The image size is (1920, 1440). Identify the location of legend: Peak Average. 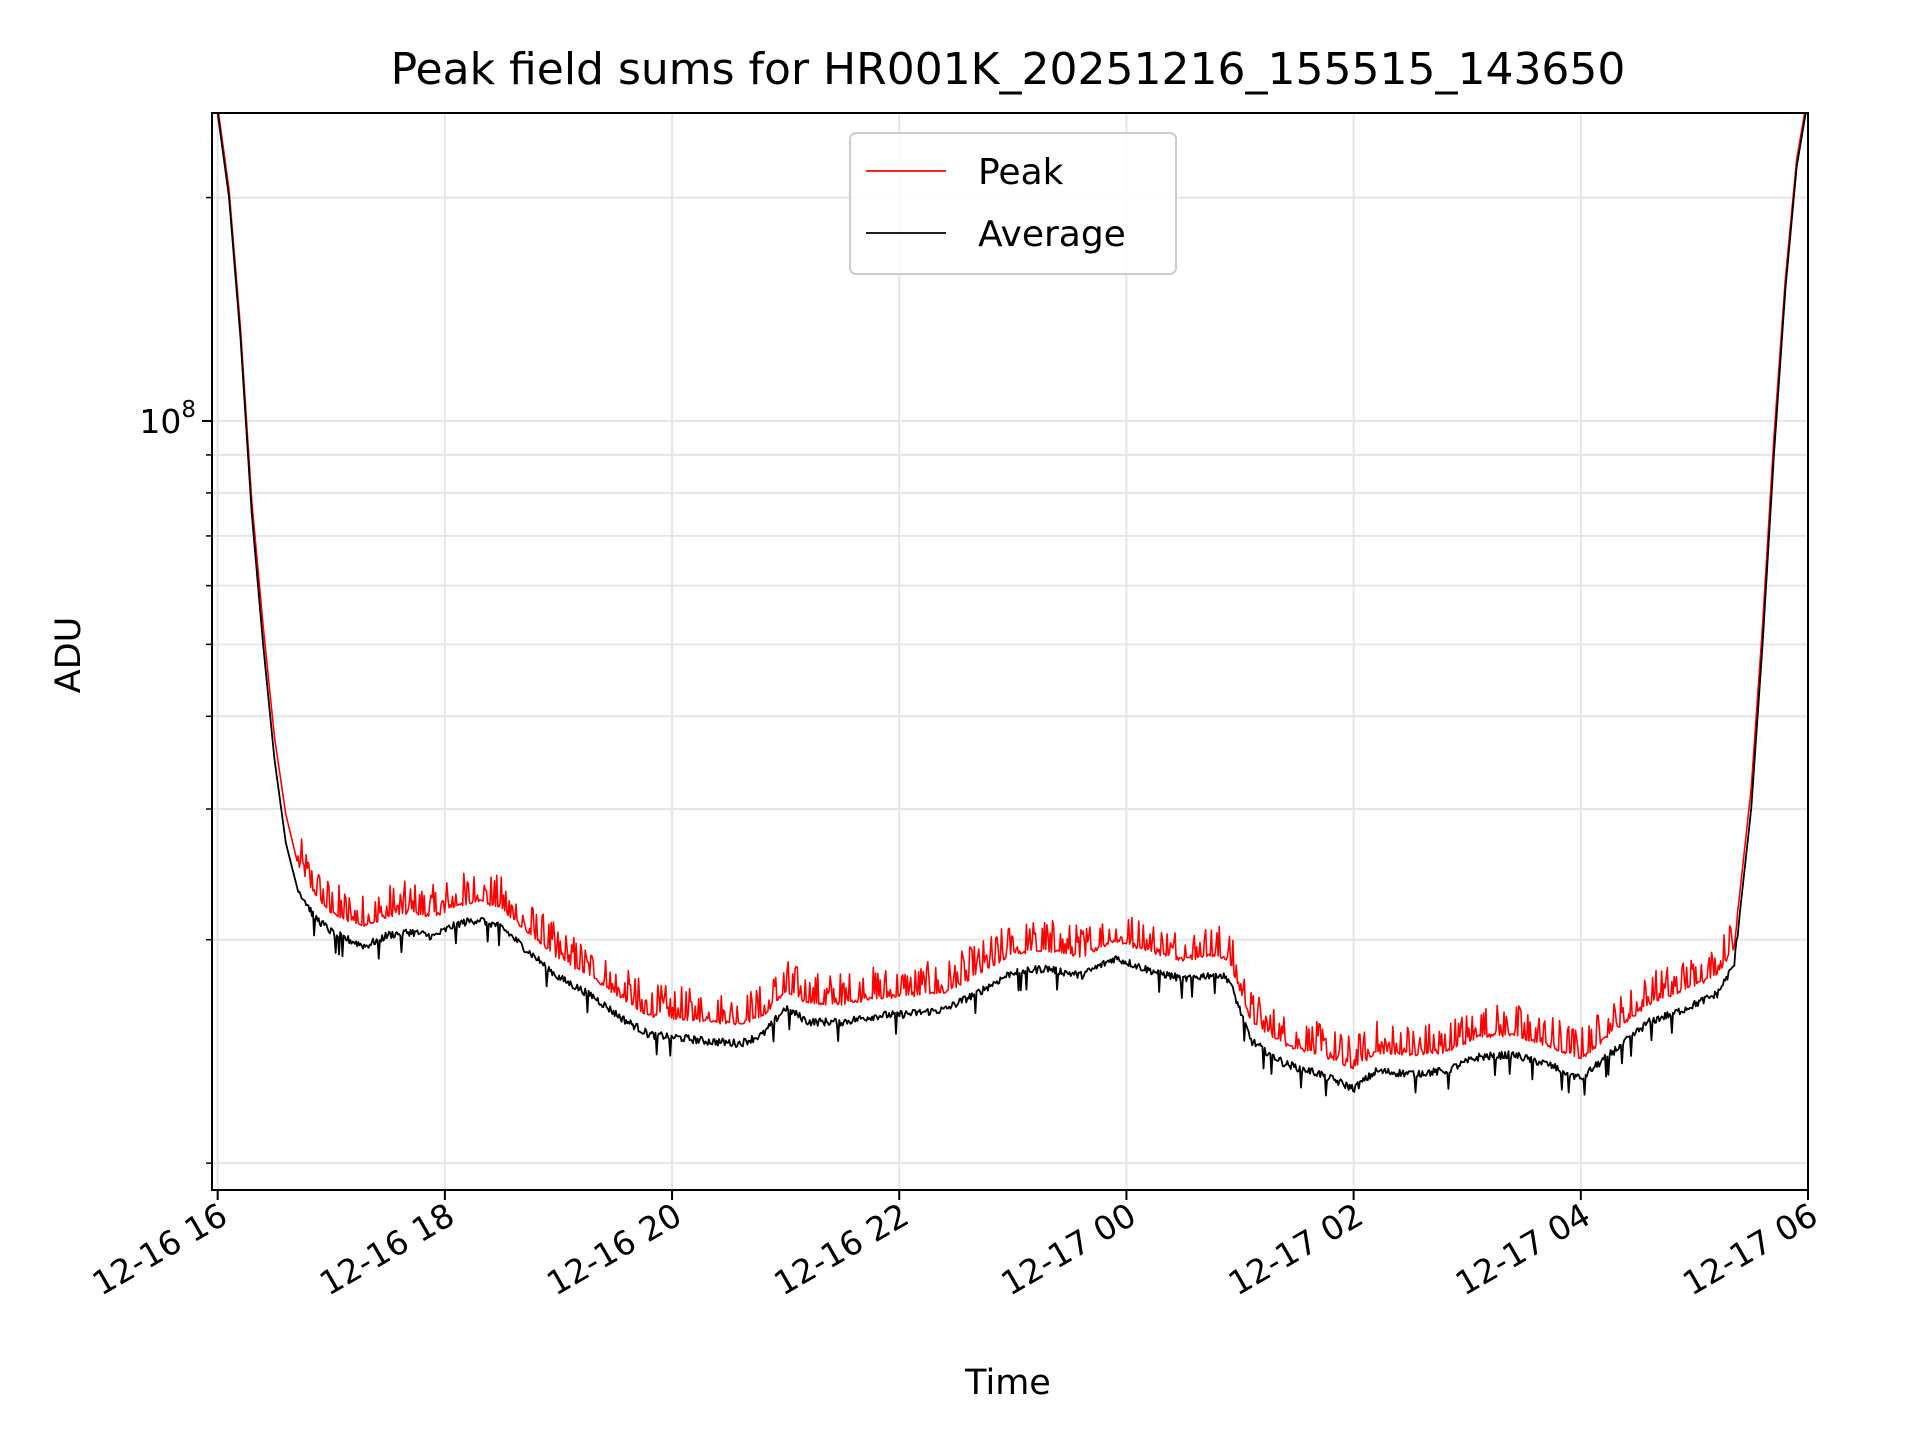
(1013, 203).